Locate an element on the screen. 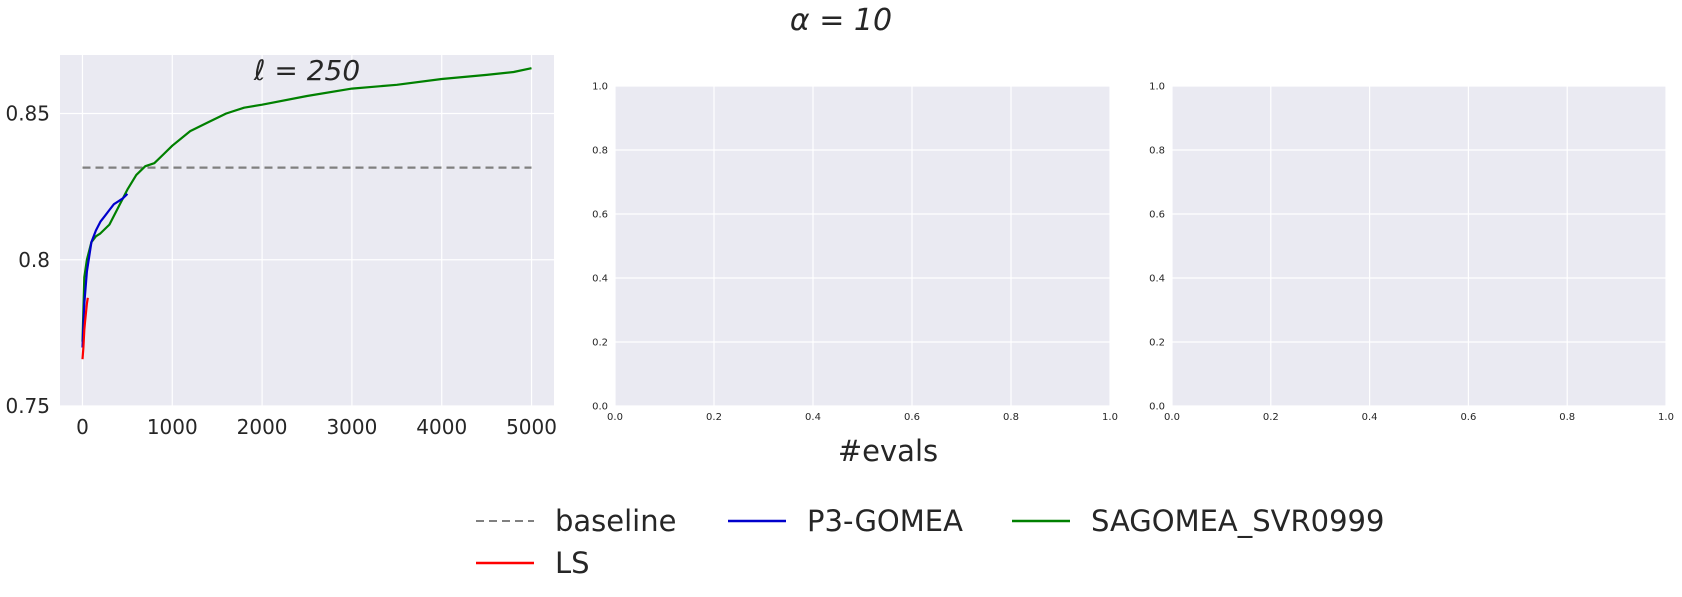  shared-xlabel: #evals is located at coordinates (888, 451).